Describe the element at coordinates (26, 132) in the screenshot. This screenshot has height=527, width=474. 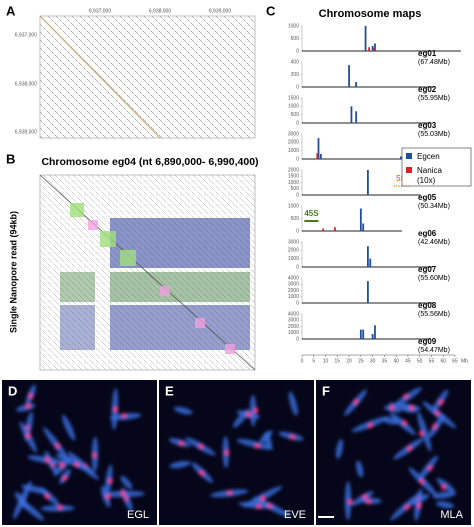
I see `a-left-tick: 6,939,000` at that location.